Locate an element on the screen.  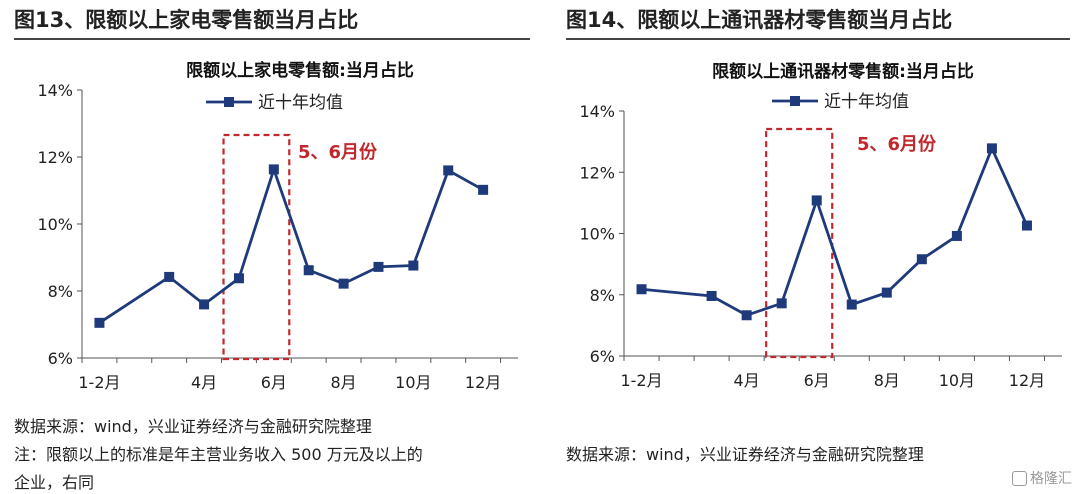
figure-13-note-line2: 企业，右同 is located at coordinates (54, 481).